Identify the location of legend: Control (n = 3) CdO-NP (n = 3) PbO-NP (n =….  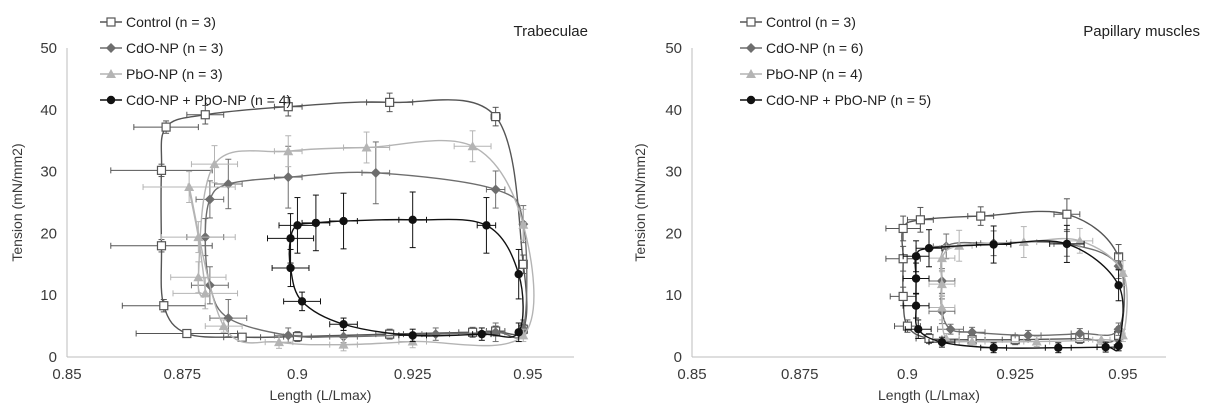
(195, 61).